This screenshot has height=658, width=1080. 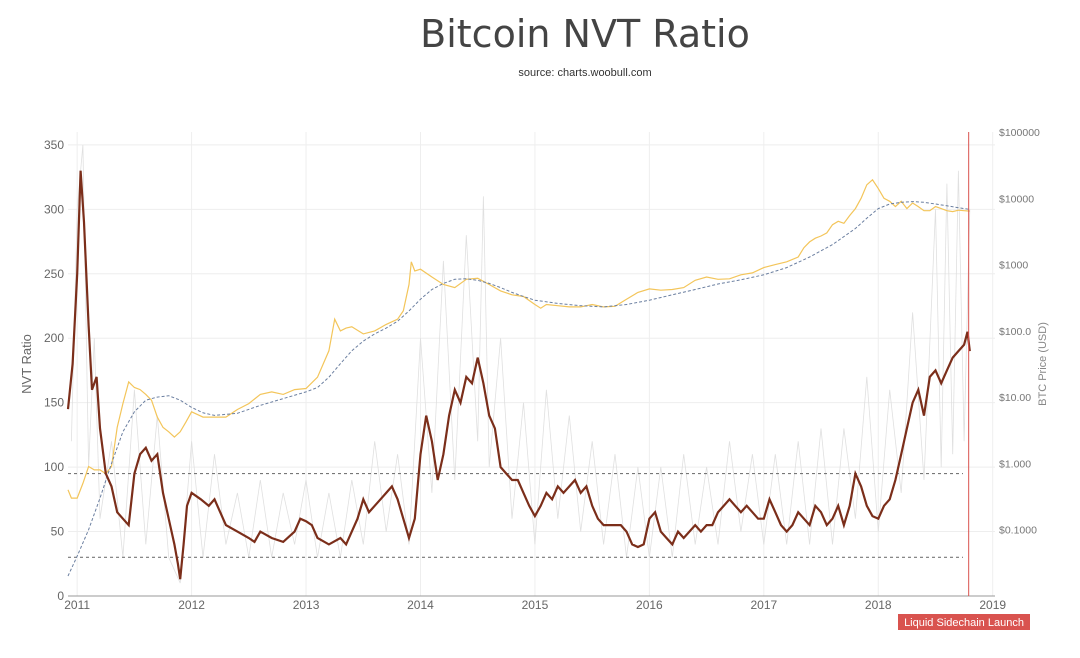 I want to click on x-tick-label: 2011, so click(x=77, y=605).